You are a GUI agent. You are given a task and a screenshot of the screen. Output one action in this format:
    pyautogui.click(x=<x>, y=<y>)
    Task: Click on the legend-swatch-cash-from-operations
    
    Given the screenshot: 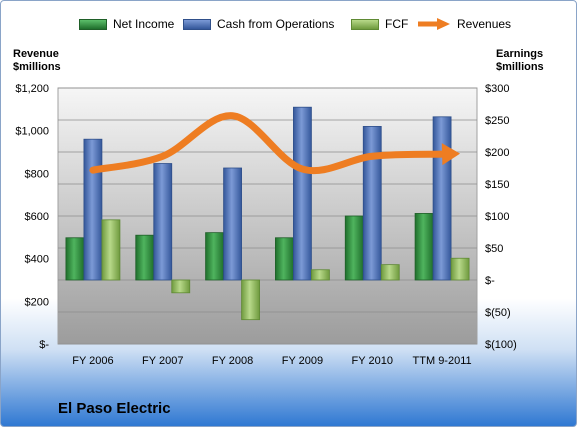 What is the action you would take?
    pyautogui.click(x=197, y=24)
    